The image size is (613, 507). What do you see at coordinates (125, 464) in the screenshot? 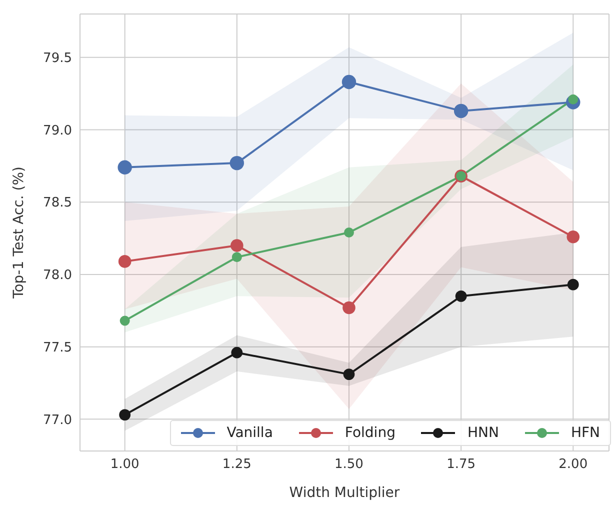
I see `x-tick-label: 1.00` at bounding box center [125, 464].